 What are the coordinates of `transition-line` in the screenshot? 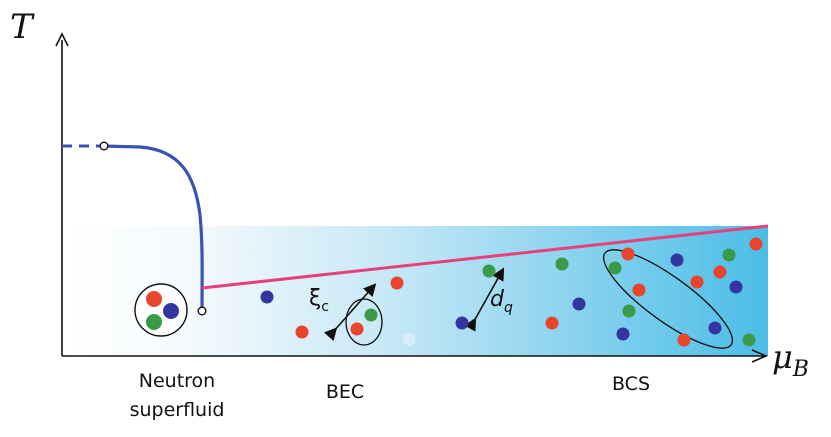 It's located at (485, 257).